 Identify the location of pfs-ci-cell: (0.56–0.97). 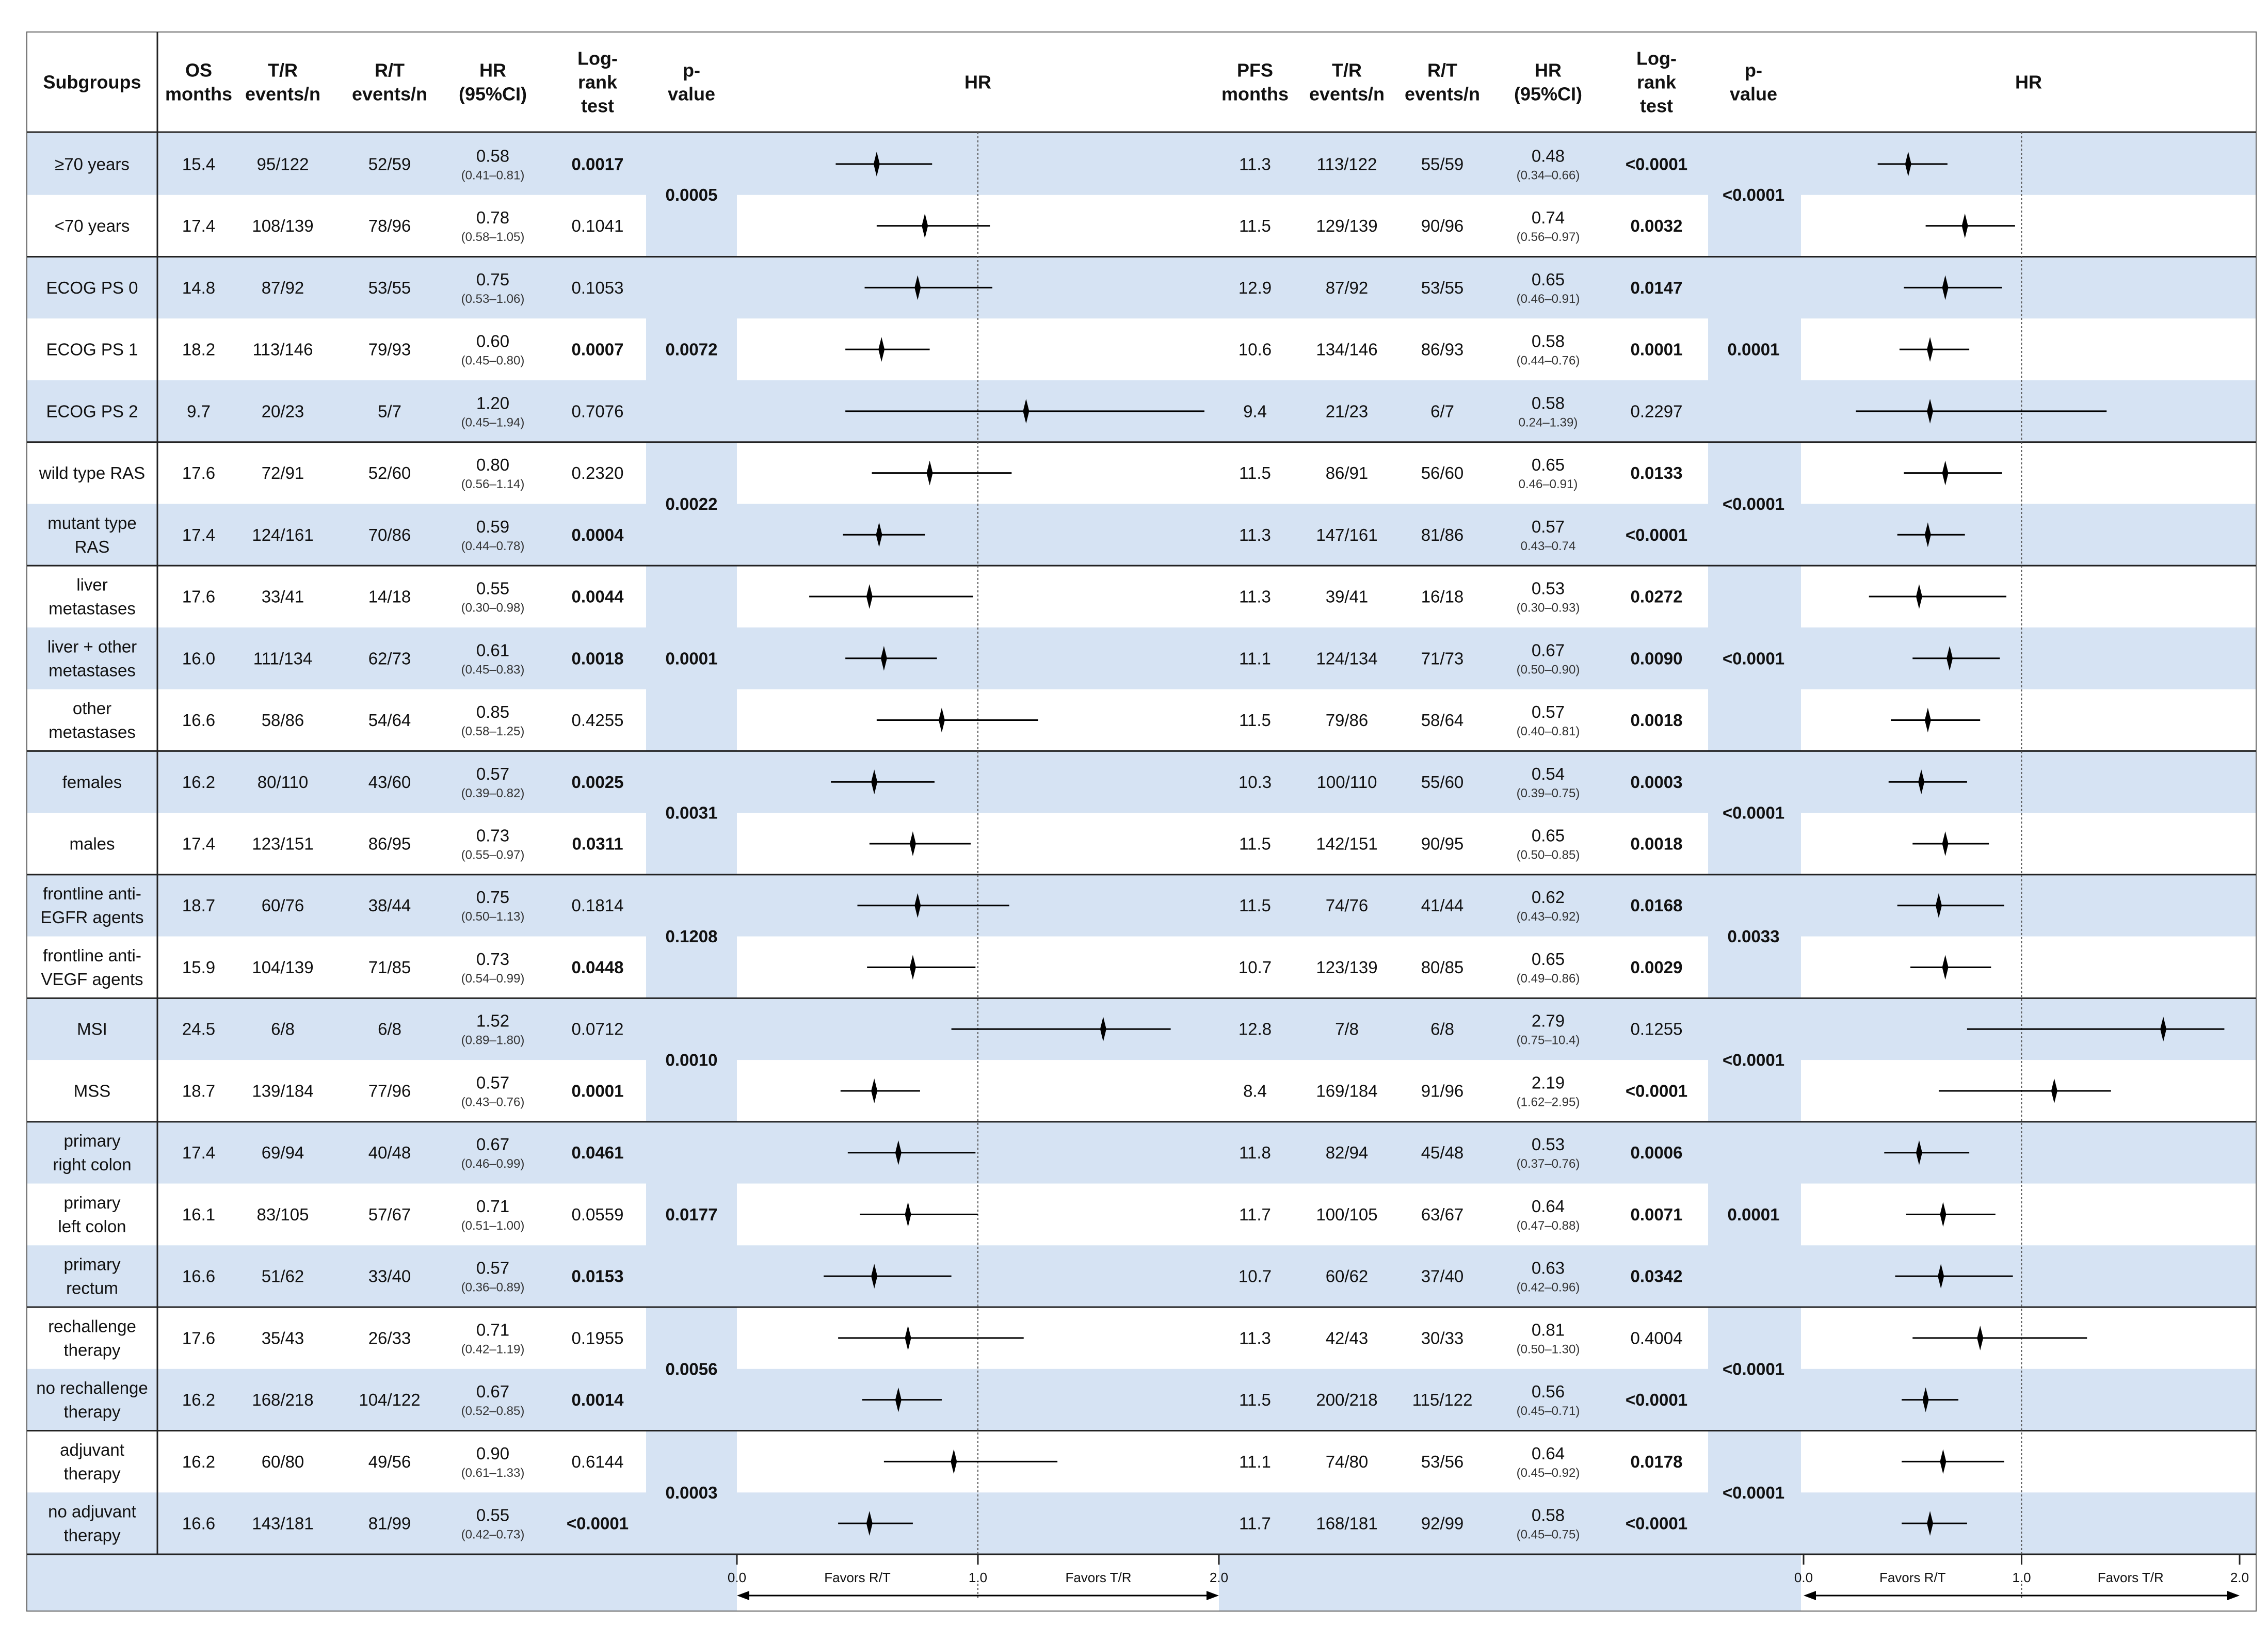
(1548, 237).